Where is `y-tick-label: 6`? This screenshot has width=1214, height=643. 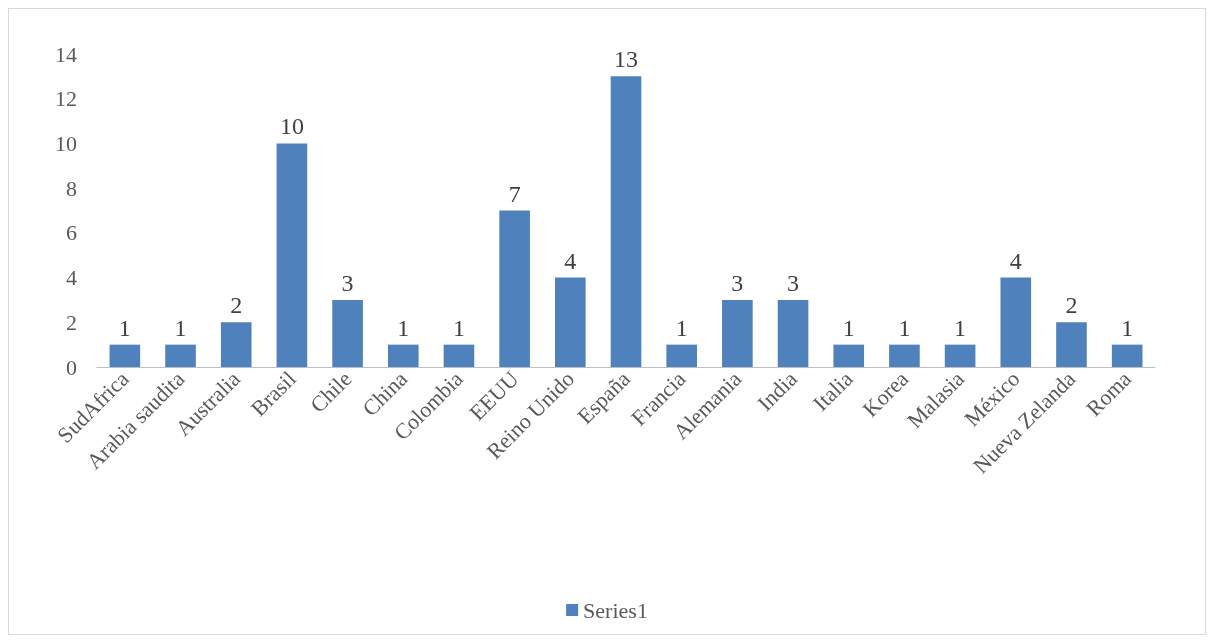
y-tick-label: 6 is located at coordinates (71, 233).